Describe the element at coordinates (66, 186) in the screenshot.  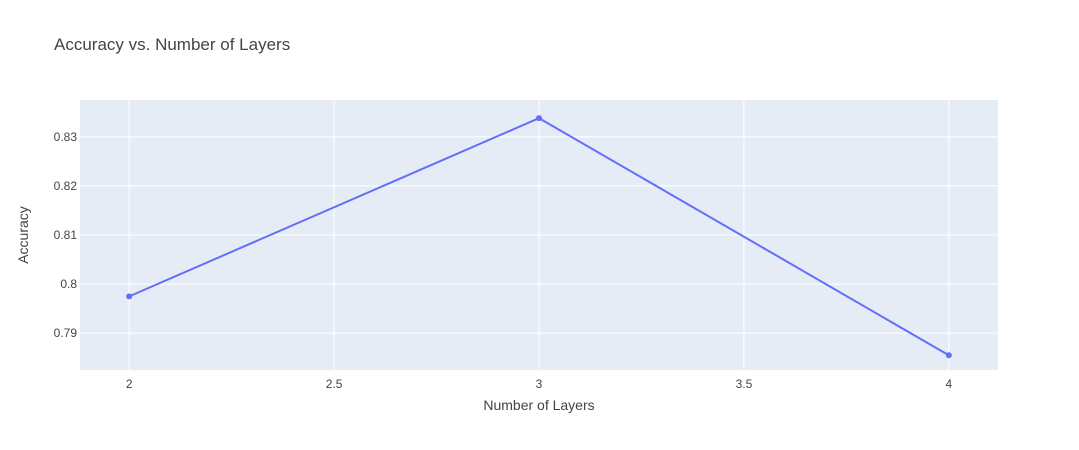
I see `y-tick-label: 0.82` at that location.